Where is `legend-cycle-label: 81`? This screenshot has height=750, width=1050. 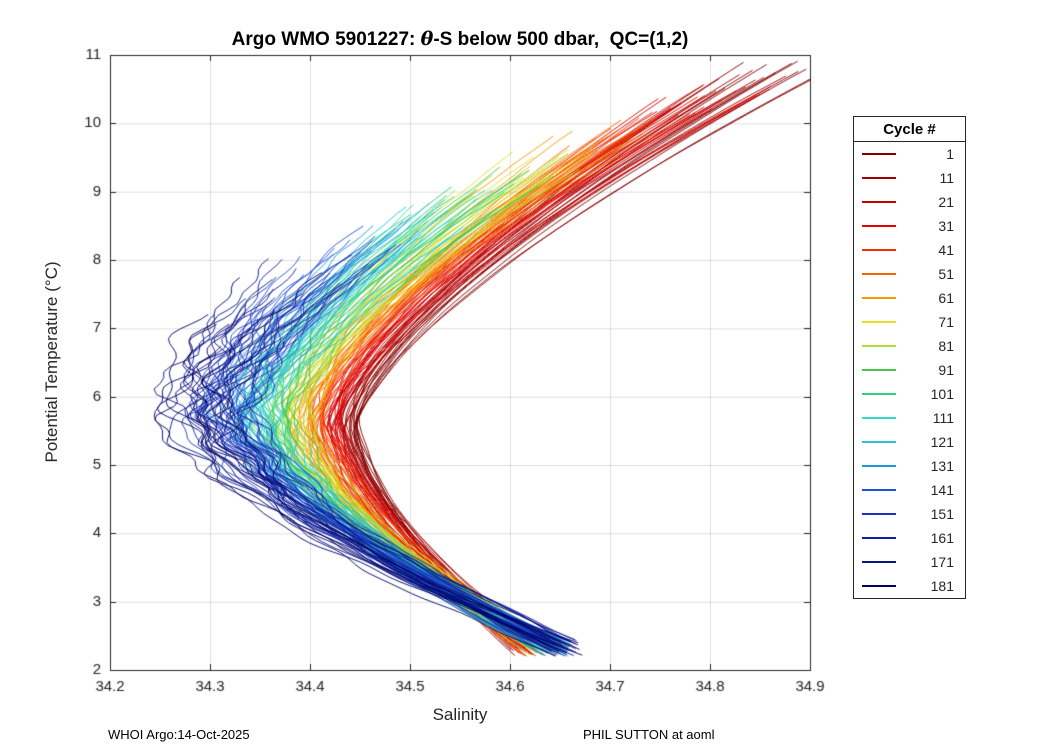
legend-cycle-label: 81 is located at coordinates (946, 346).